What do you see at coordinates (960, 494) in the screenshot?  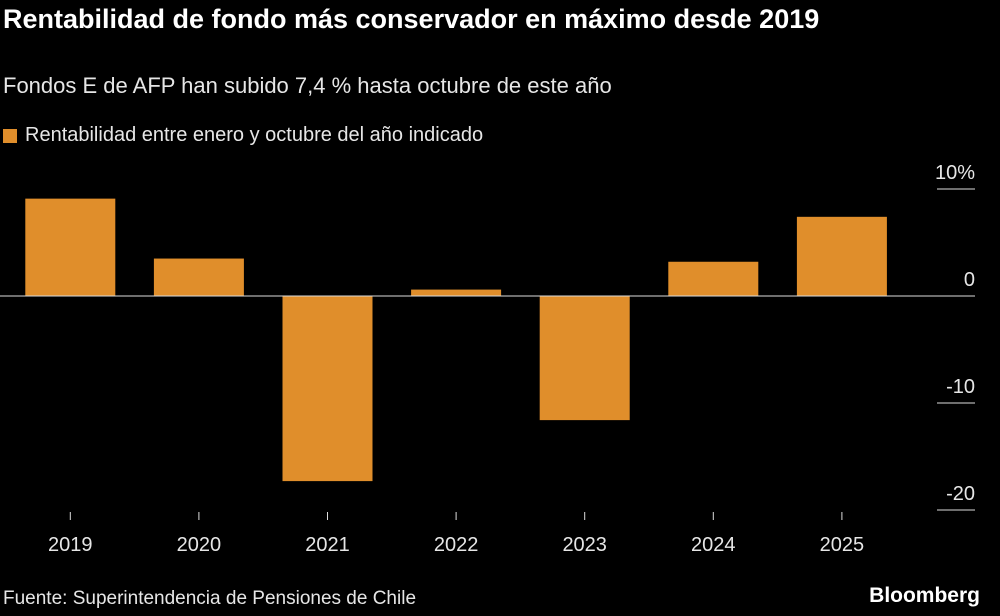 I see `y-tick-label: -20` at bounding box center [960, 494].